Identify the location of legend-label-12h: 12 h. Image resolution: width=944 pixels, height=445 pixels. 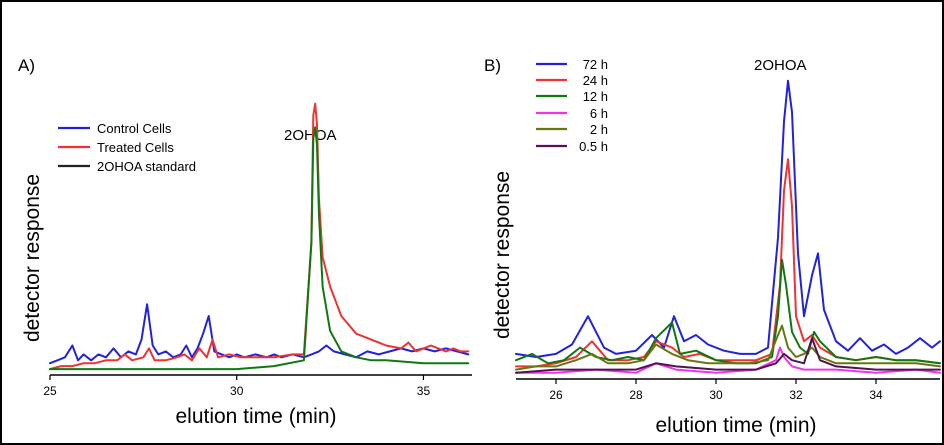
(595, 96).